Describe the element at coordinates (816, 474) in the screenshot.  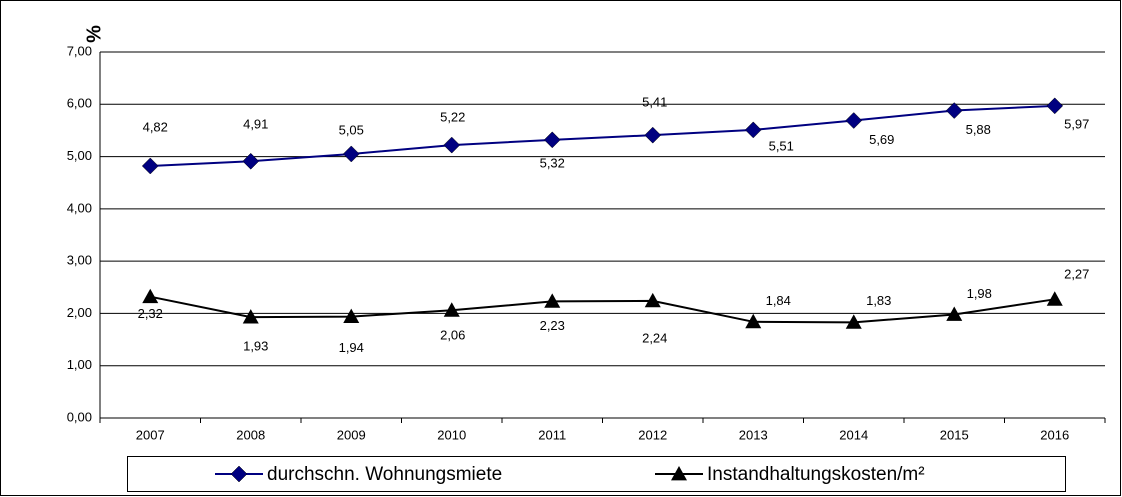
I see `legend-label: Instandhaltungskosten/m²` at that location.